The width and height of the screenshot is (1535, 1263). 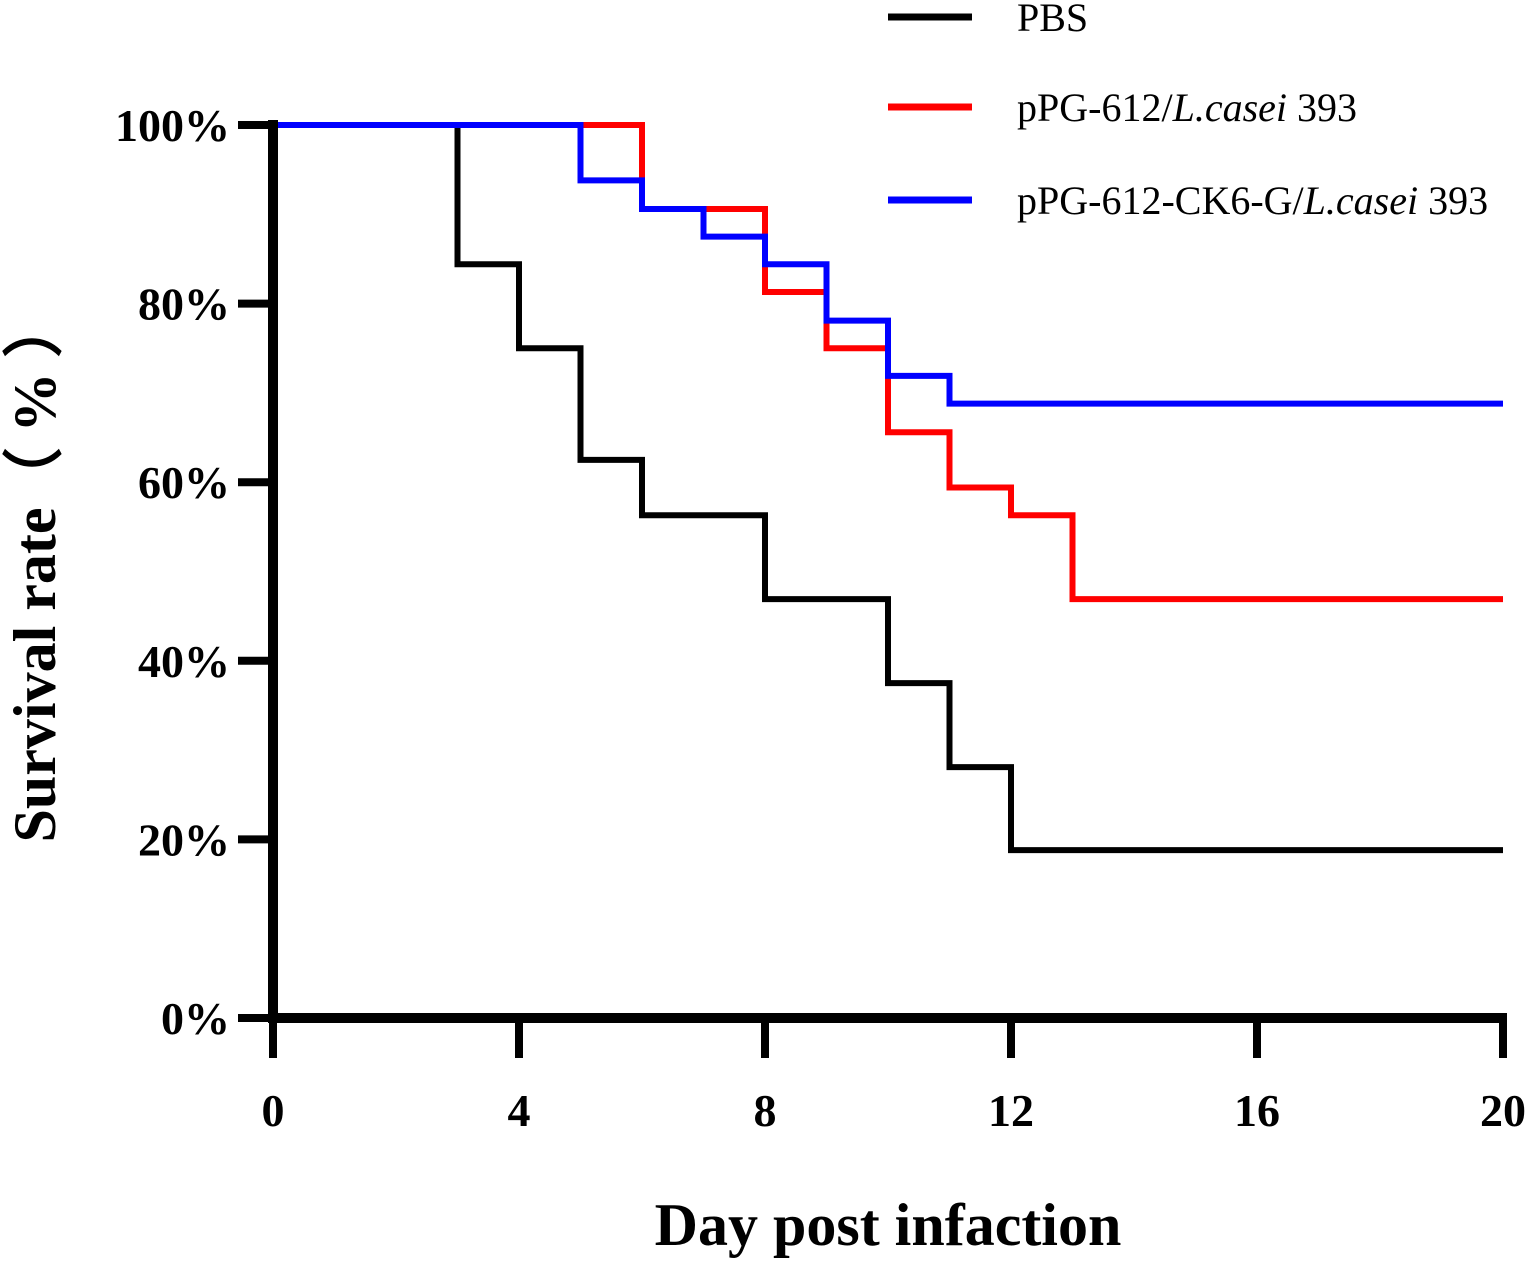 I want to click on x-tick-label: 8, so click(x=765, y=1110).